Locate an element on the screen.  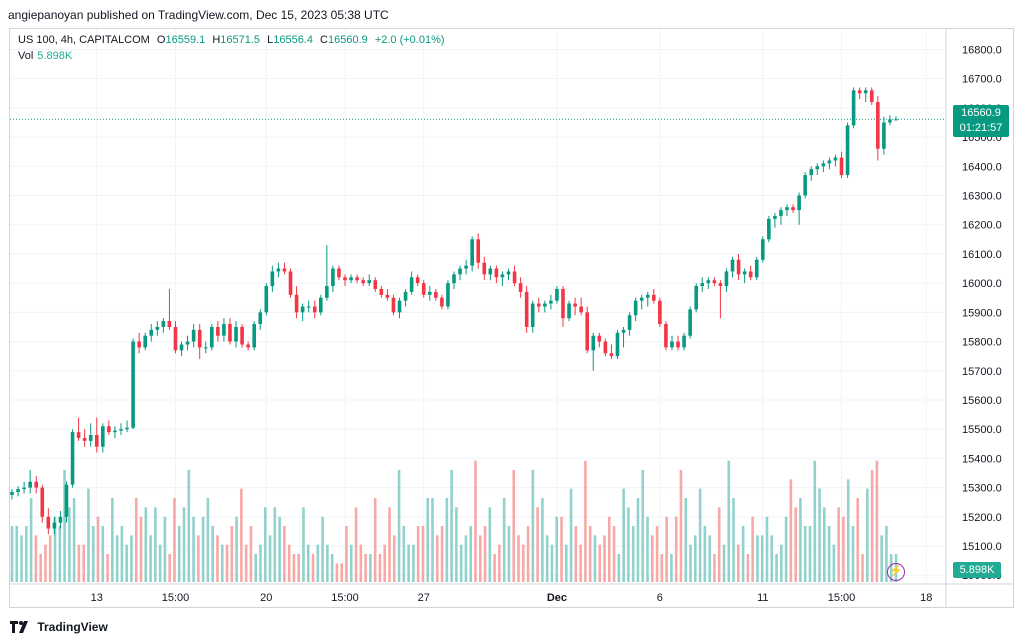
x-tick-label: 13 is located at coordinates (97, 598).